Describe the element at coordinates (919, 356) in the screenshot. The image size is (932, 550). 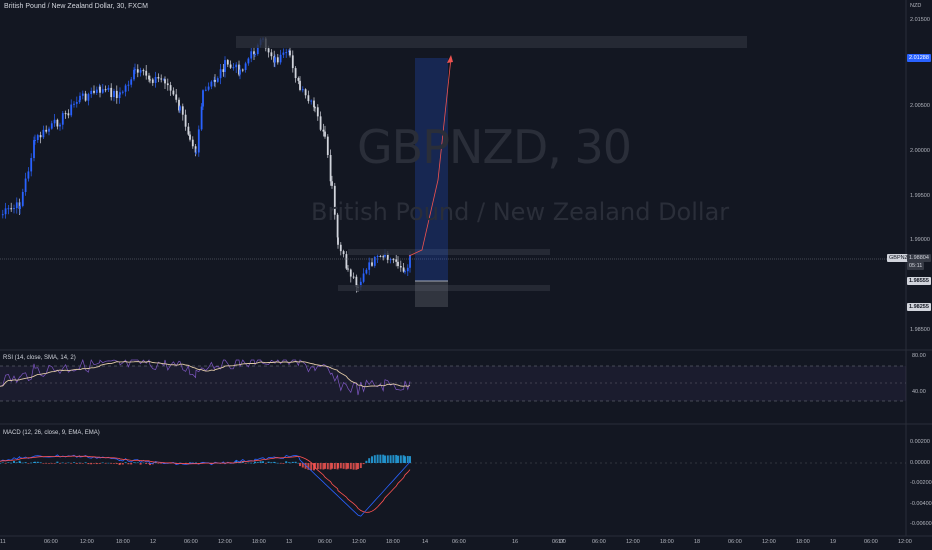
I see `rsi-tick: 80.00` at that location.